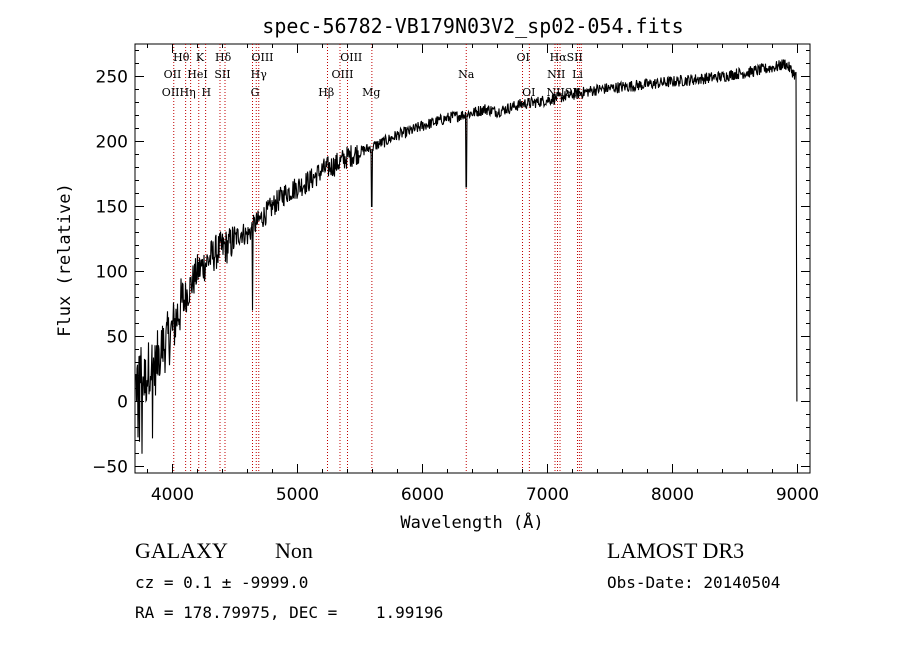  Describe the element at coordinates (112, 208) in the screenshot. I see `y-tick-label-4: 150` at that location.